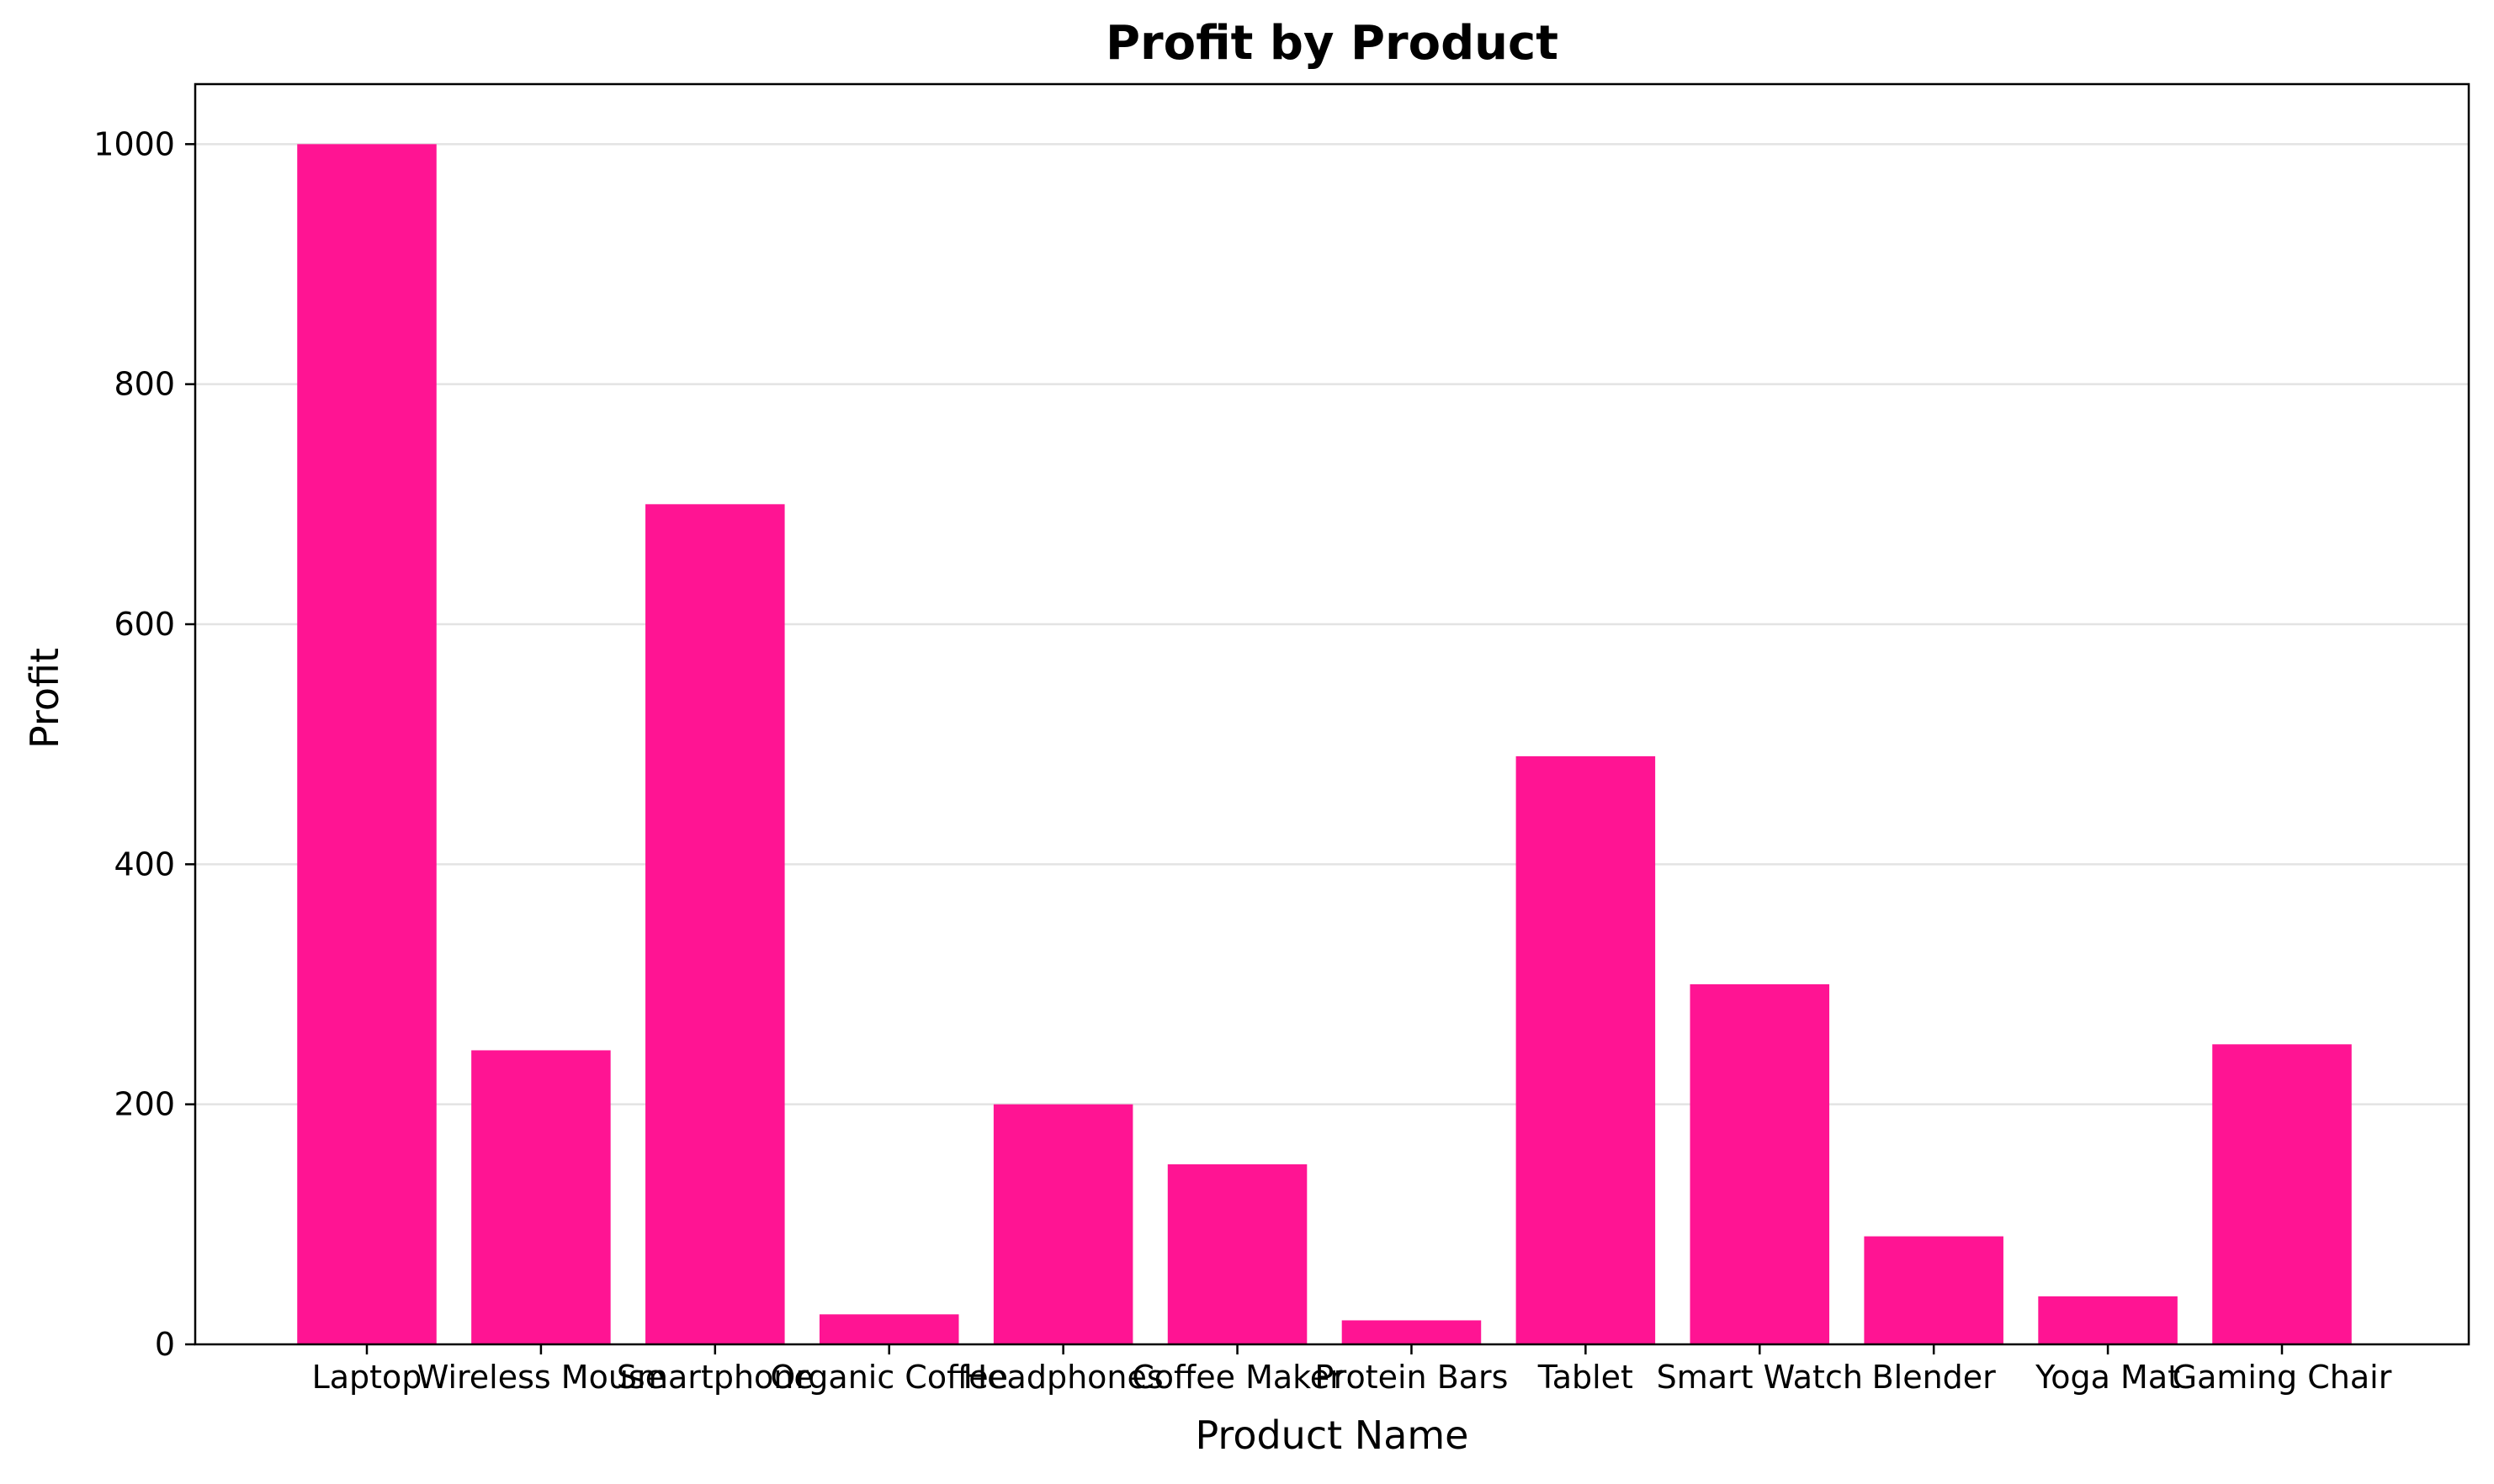 Image resolution: width=2494 pixels, height=1484 pixels. What do you see at coordinates (1063, 1224) in the screenshot?
I see `bar-headphones` at bounding box center [1063, 1224].